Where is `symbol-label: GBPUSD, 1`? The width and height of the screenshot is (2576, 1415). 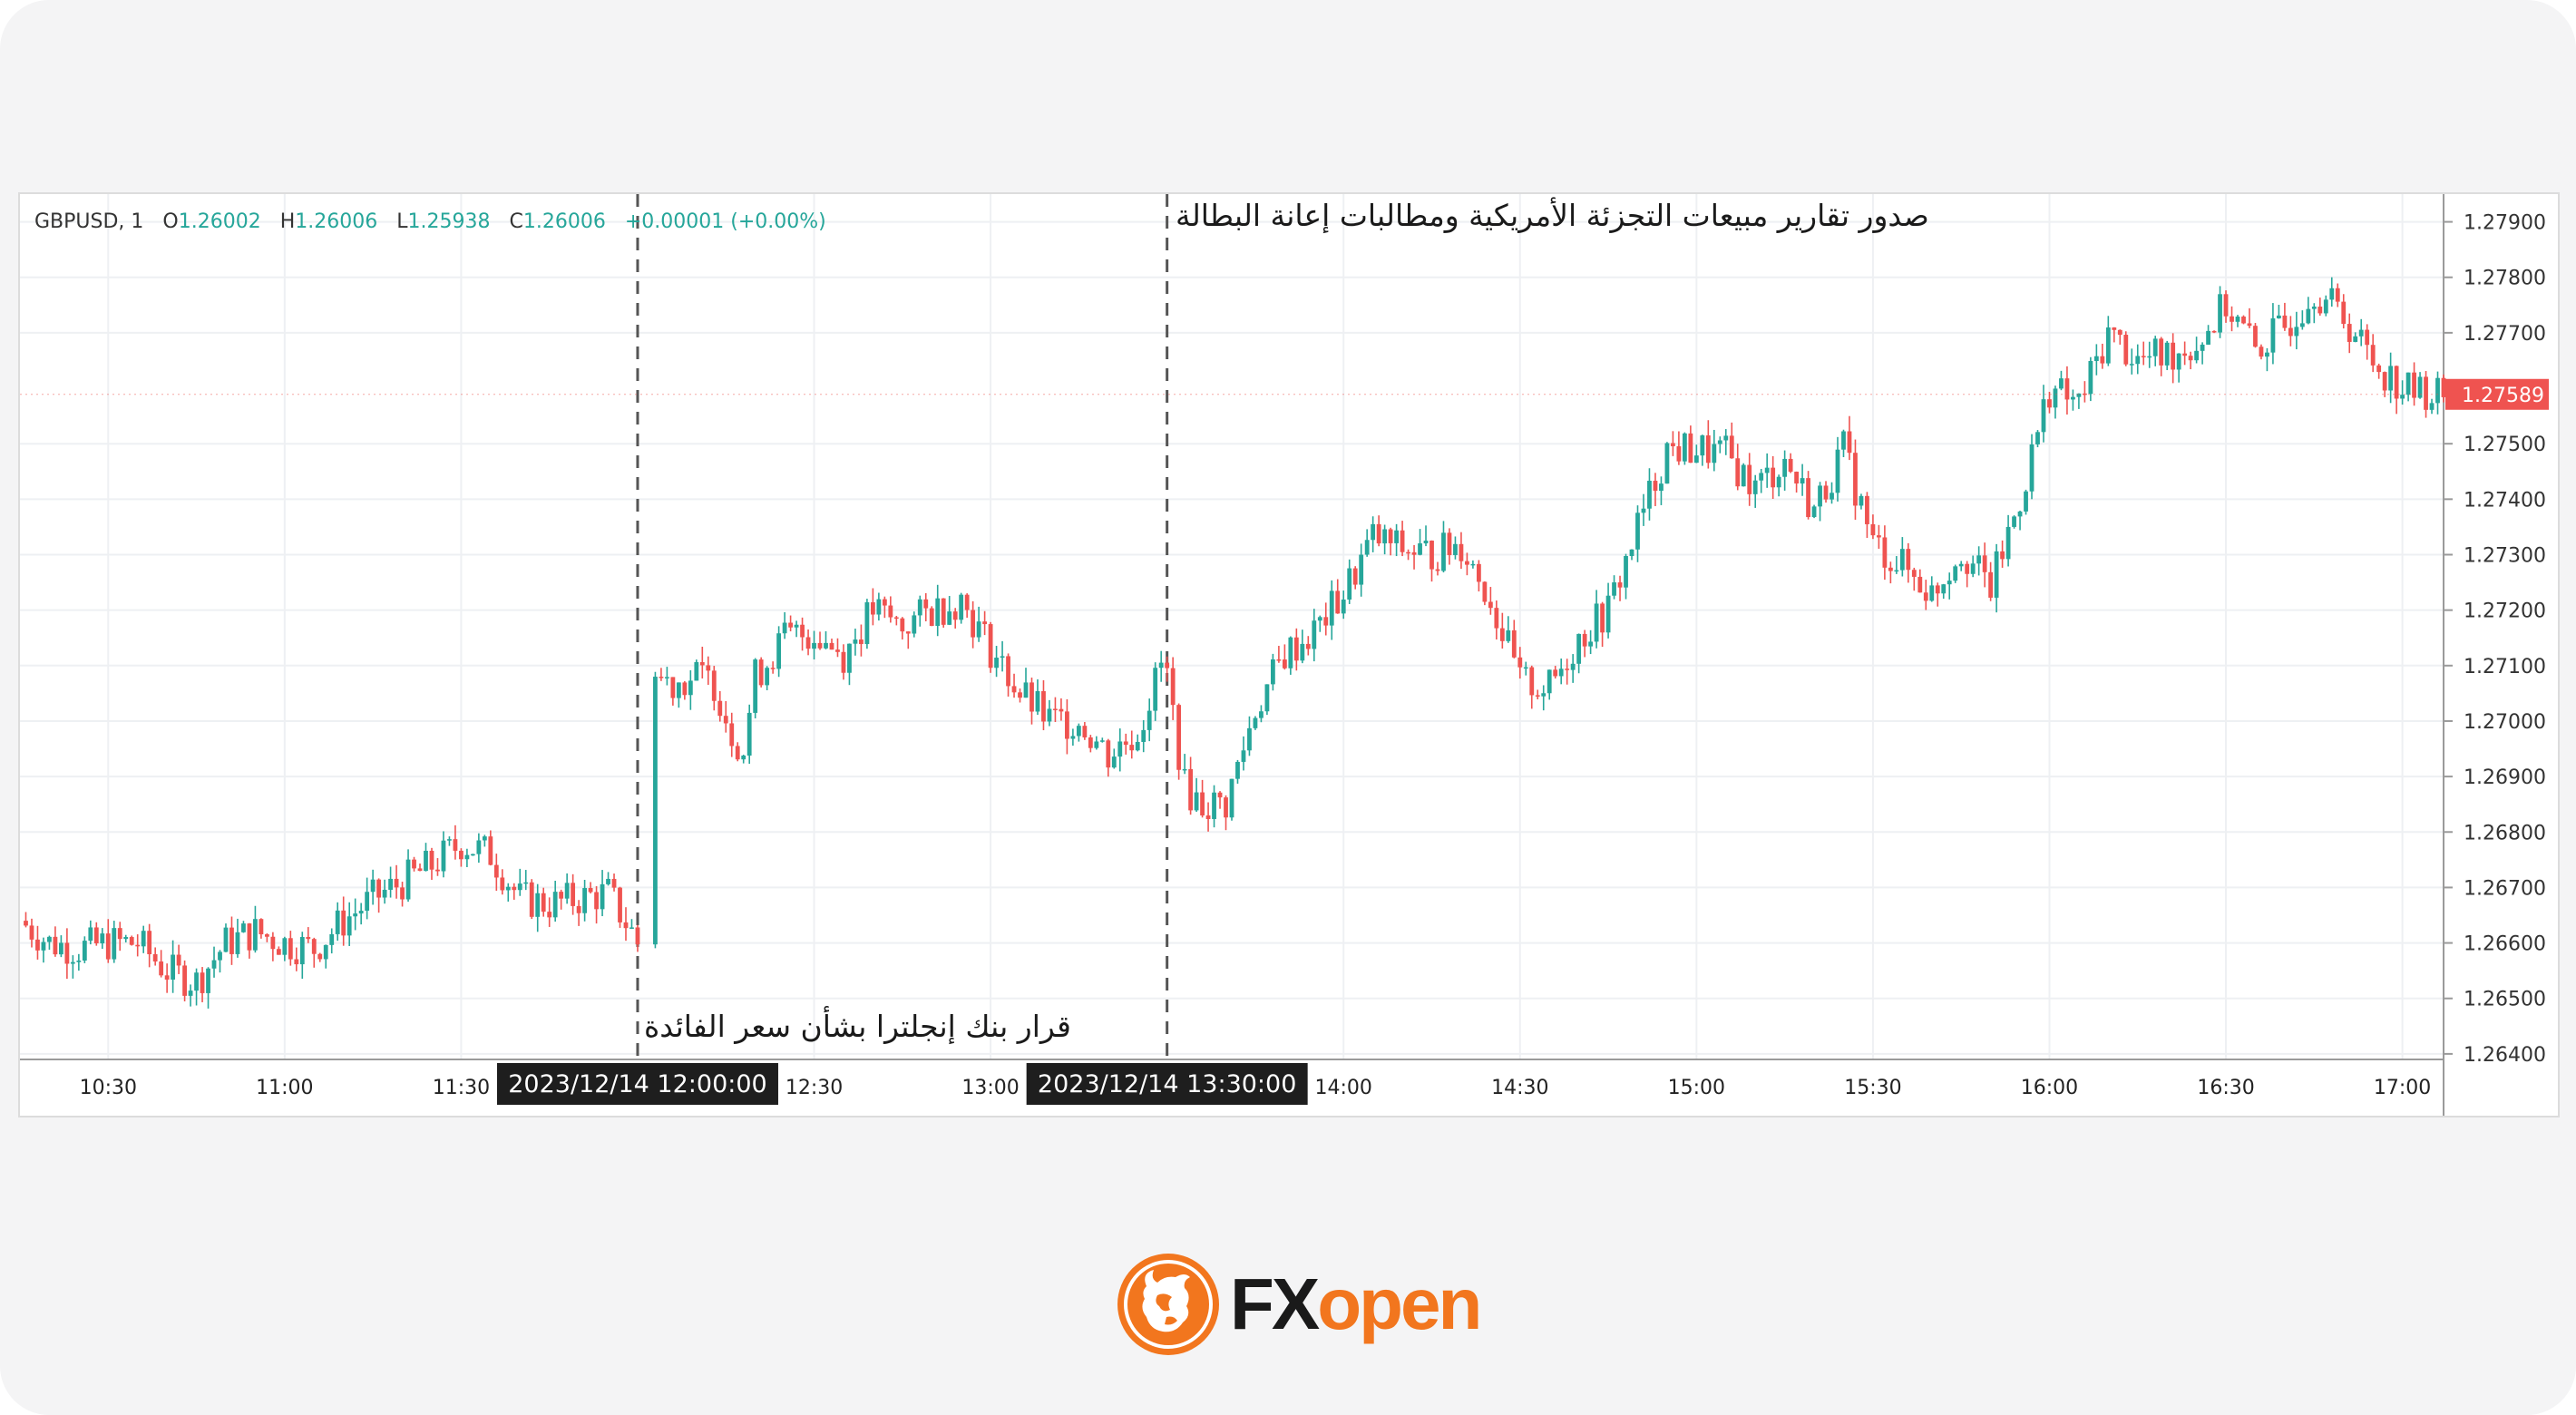
symbol-label: GBPUSD, 1 is located at coordinates (89, 221).